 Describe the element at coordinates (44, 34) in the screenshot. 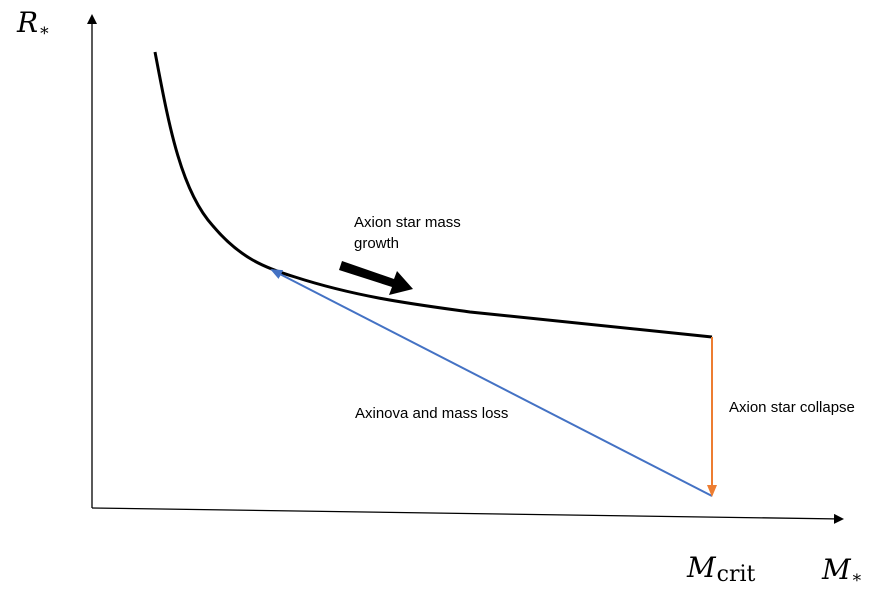

I see `y-axis-subscript: *` at that location.